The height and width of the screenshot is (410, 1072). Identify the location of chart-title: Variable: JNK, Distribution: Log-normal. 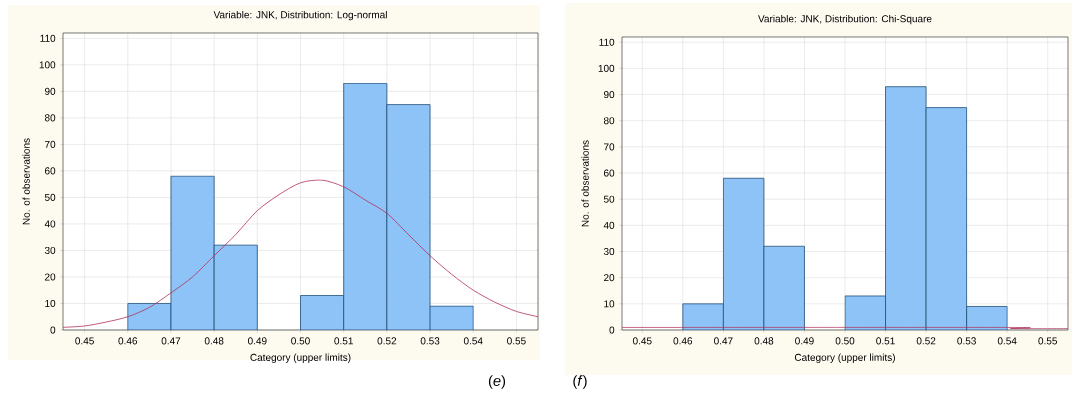
(300, 15).